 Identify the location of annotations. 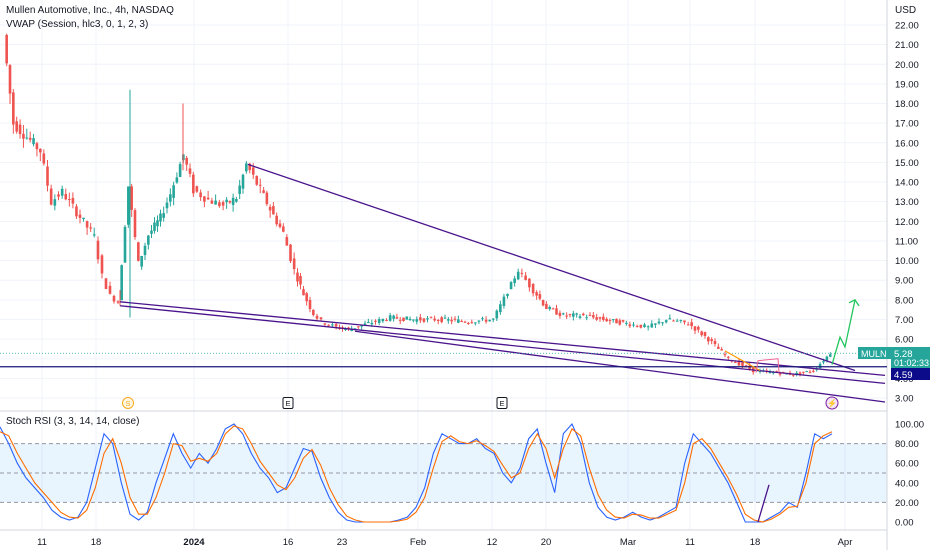
(792, 411).